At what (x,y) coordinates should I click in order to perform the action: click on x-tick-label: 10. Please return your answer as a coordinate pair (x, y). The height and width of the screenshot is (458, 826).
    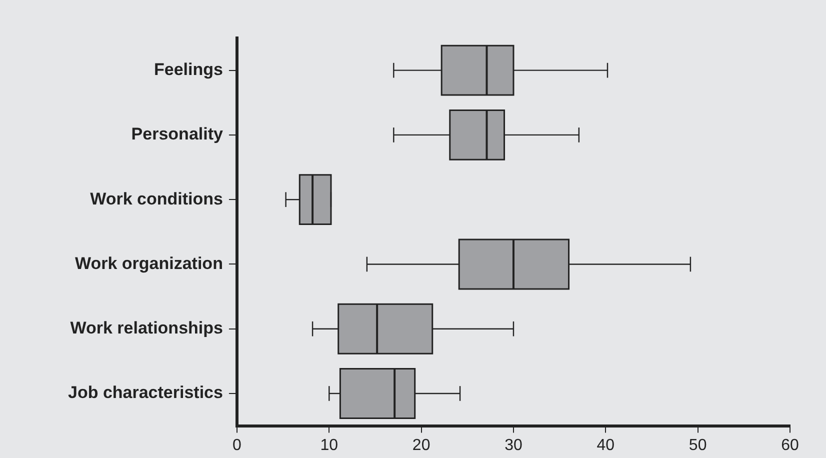
    Looking at the image, I should click on (329, 445).